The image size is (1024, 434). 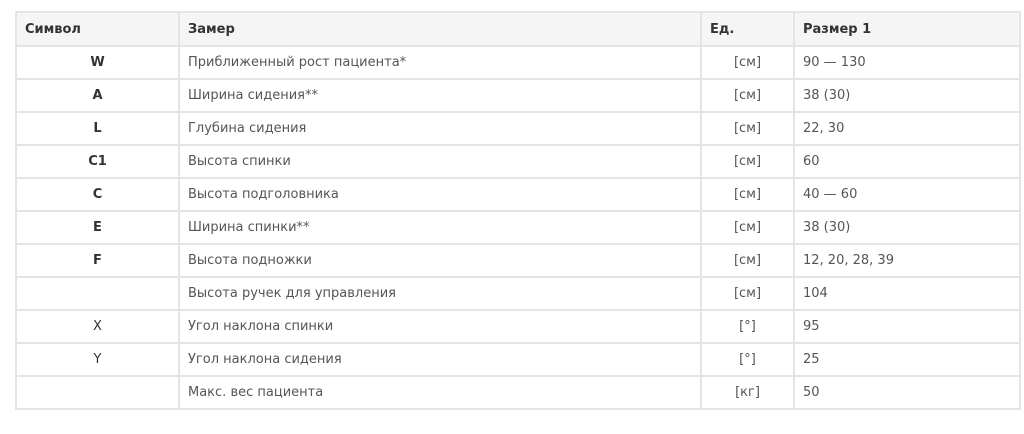 I want to click on table-row: Макс. вес пациента [кг] 50, so click(x=518, y=392).